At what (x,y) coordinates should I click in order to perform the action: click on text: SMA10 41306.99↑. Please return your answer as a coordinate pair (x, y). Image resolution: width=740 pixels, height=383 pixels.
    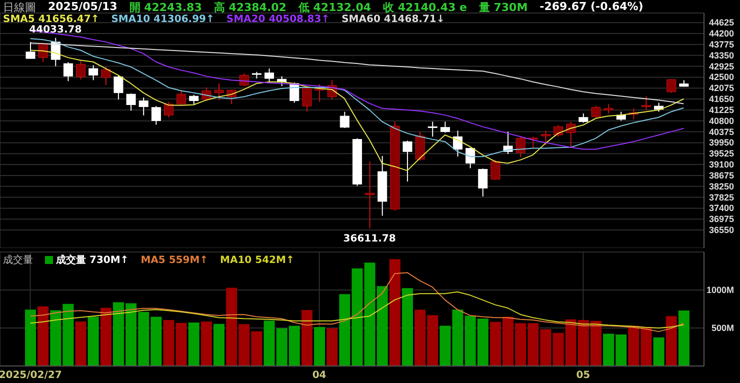
    Looking at the image, I should click on (162, 19).